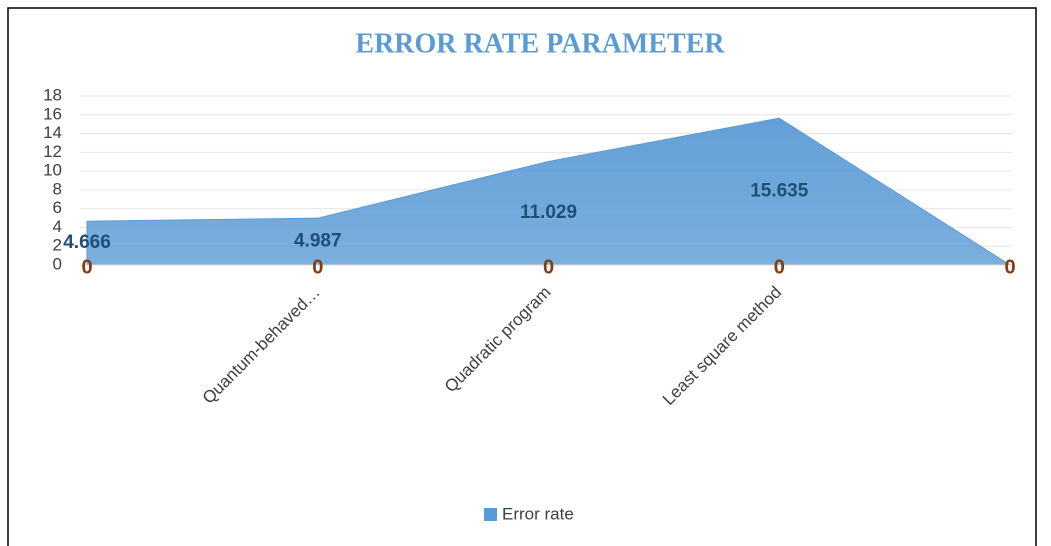 This screenshot has height=546, width=1051. What do you see at coordinates (540, 43) in the screenshot?
I see `chart-title: ERROR RATE PARAMETER` at bounding box center [540, 43].